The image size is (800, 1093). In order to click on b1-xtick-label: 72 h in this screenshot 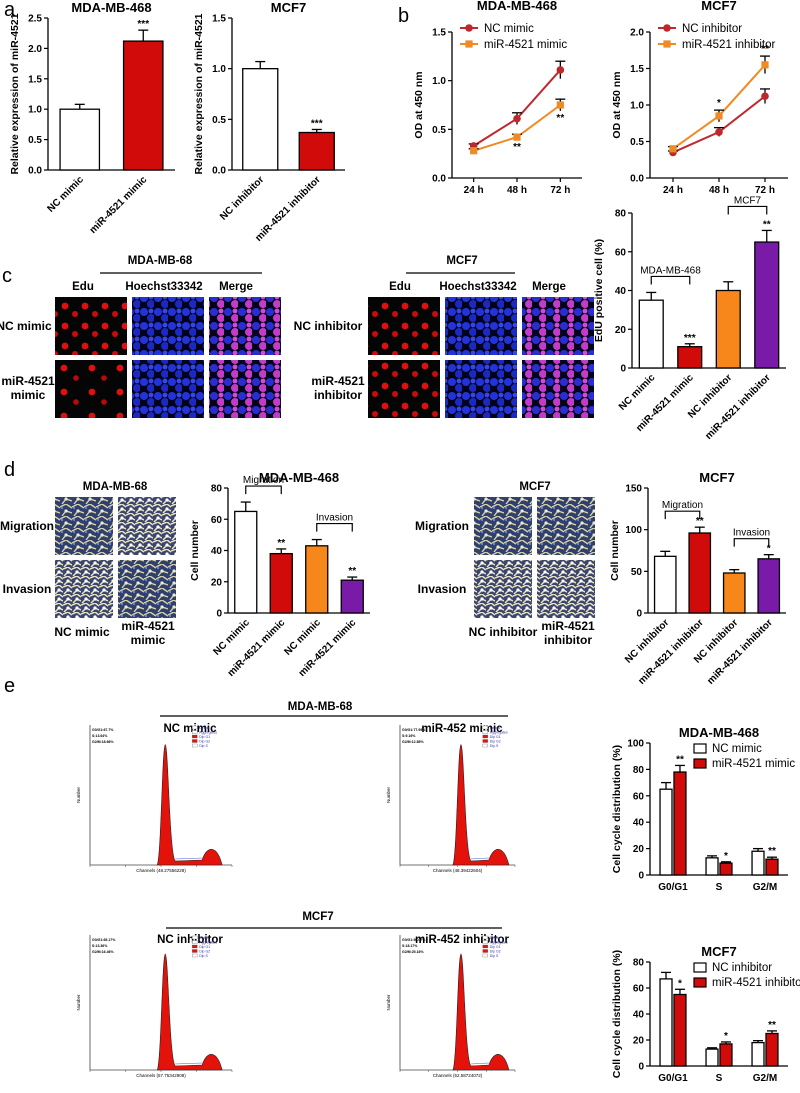, I will do `click(560, 190)`.